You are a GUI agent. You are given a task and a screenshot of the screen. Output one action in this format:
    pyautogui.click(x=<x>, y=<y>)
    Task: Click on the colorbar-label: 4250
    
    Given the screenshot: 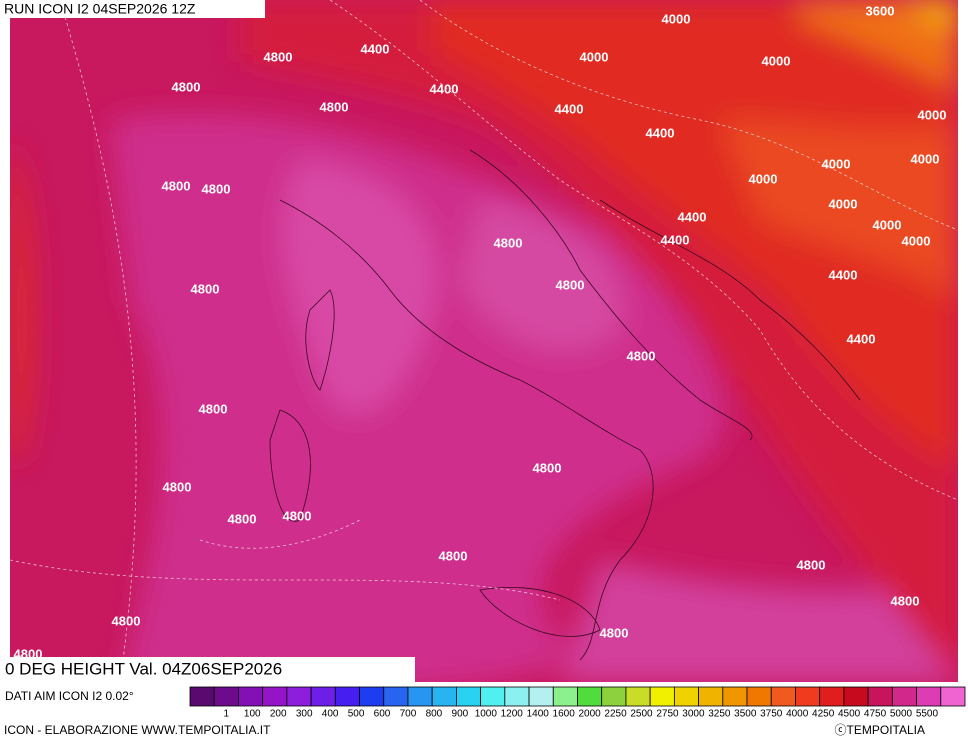 What is the action you would take?
    pyautogui.click(x=823, y=714)
    